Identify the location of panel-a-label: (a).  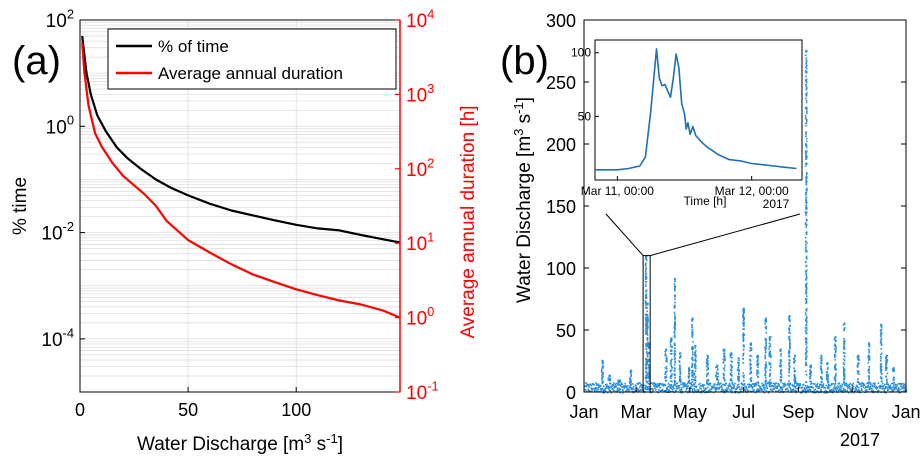
(36, 61).